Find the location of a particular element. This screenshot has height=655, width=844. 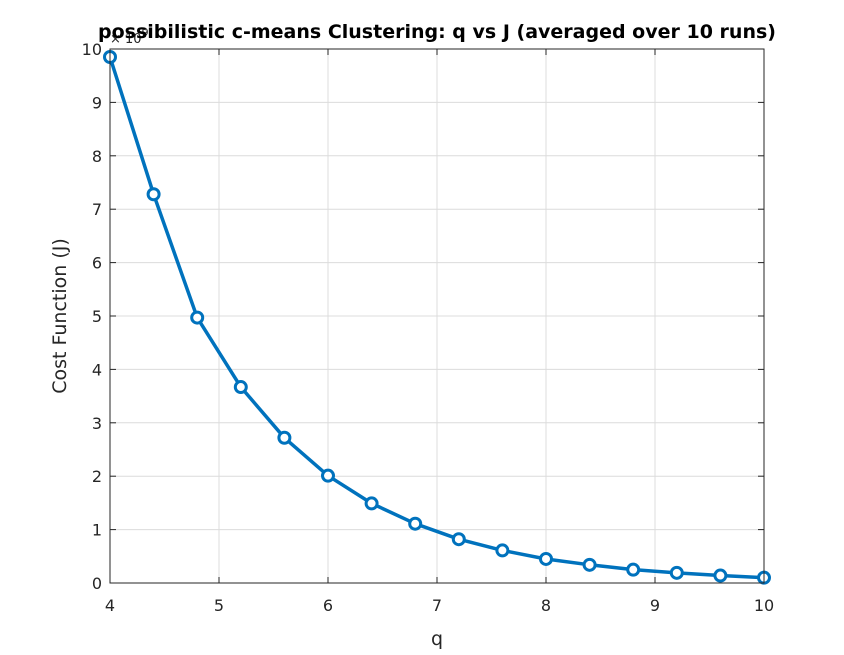

y-tick-label: 4 is located at coordinates (97, 369).